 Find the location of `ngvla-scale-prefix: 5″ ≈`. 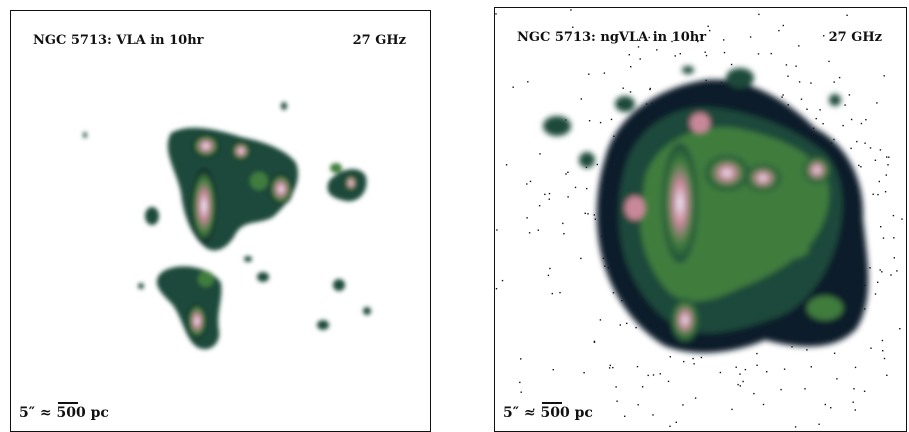

ngvla-scale-prefix: 5″ ≈ is located at coordinates (519, 413).